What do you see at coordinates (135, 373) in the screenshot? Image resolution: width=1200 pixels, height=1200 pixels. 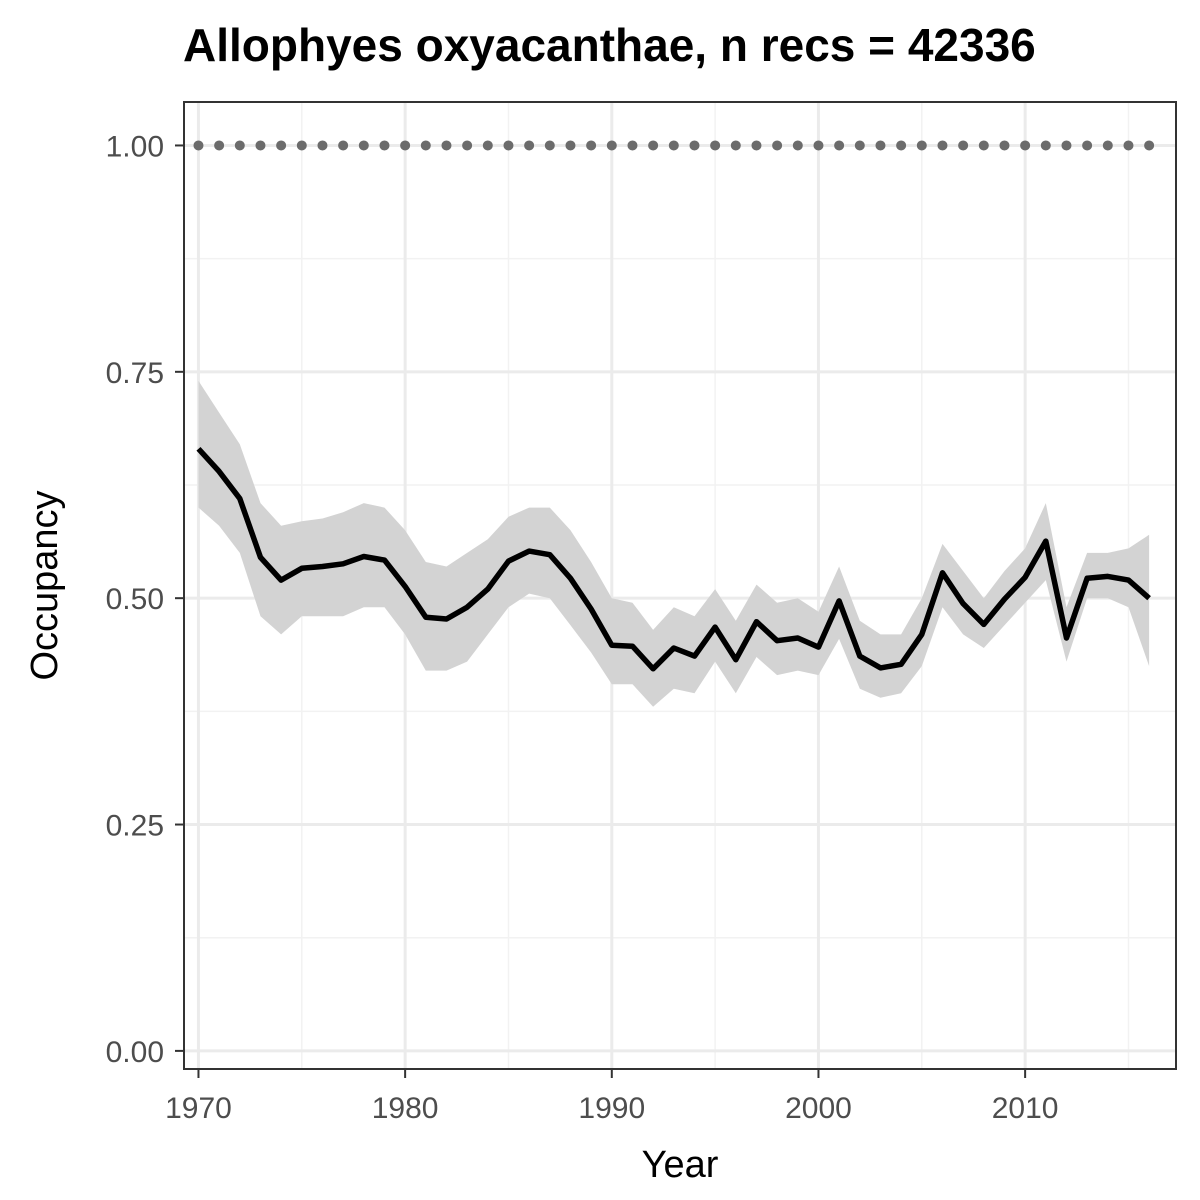 I see `y-tick-label: 0.75` at bounding box center [135, 373].